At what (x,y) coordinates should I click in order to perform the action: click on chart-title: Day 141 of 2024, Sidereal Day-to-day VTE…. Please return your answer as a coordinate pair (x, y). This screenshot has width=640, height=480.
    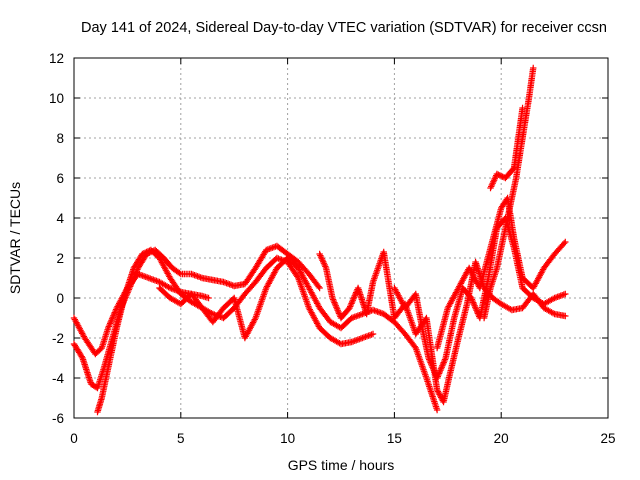
    Looking at the image, I should click on (344, 28).